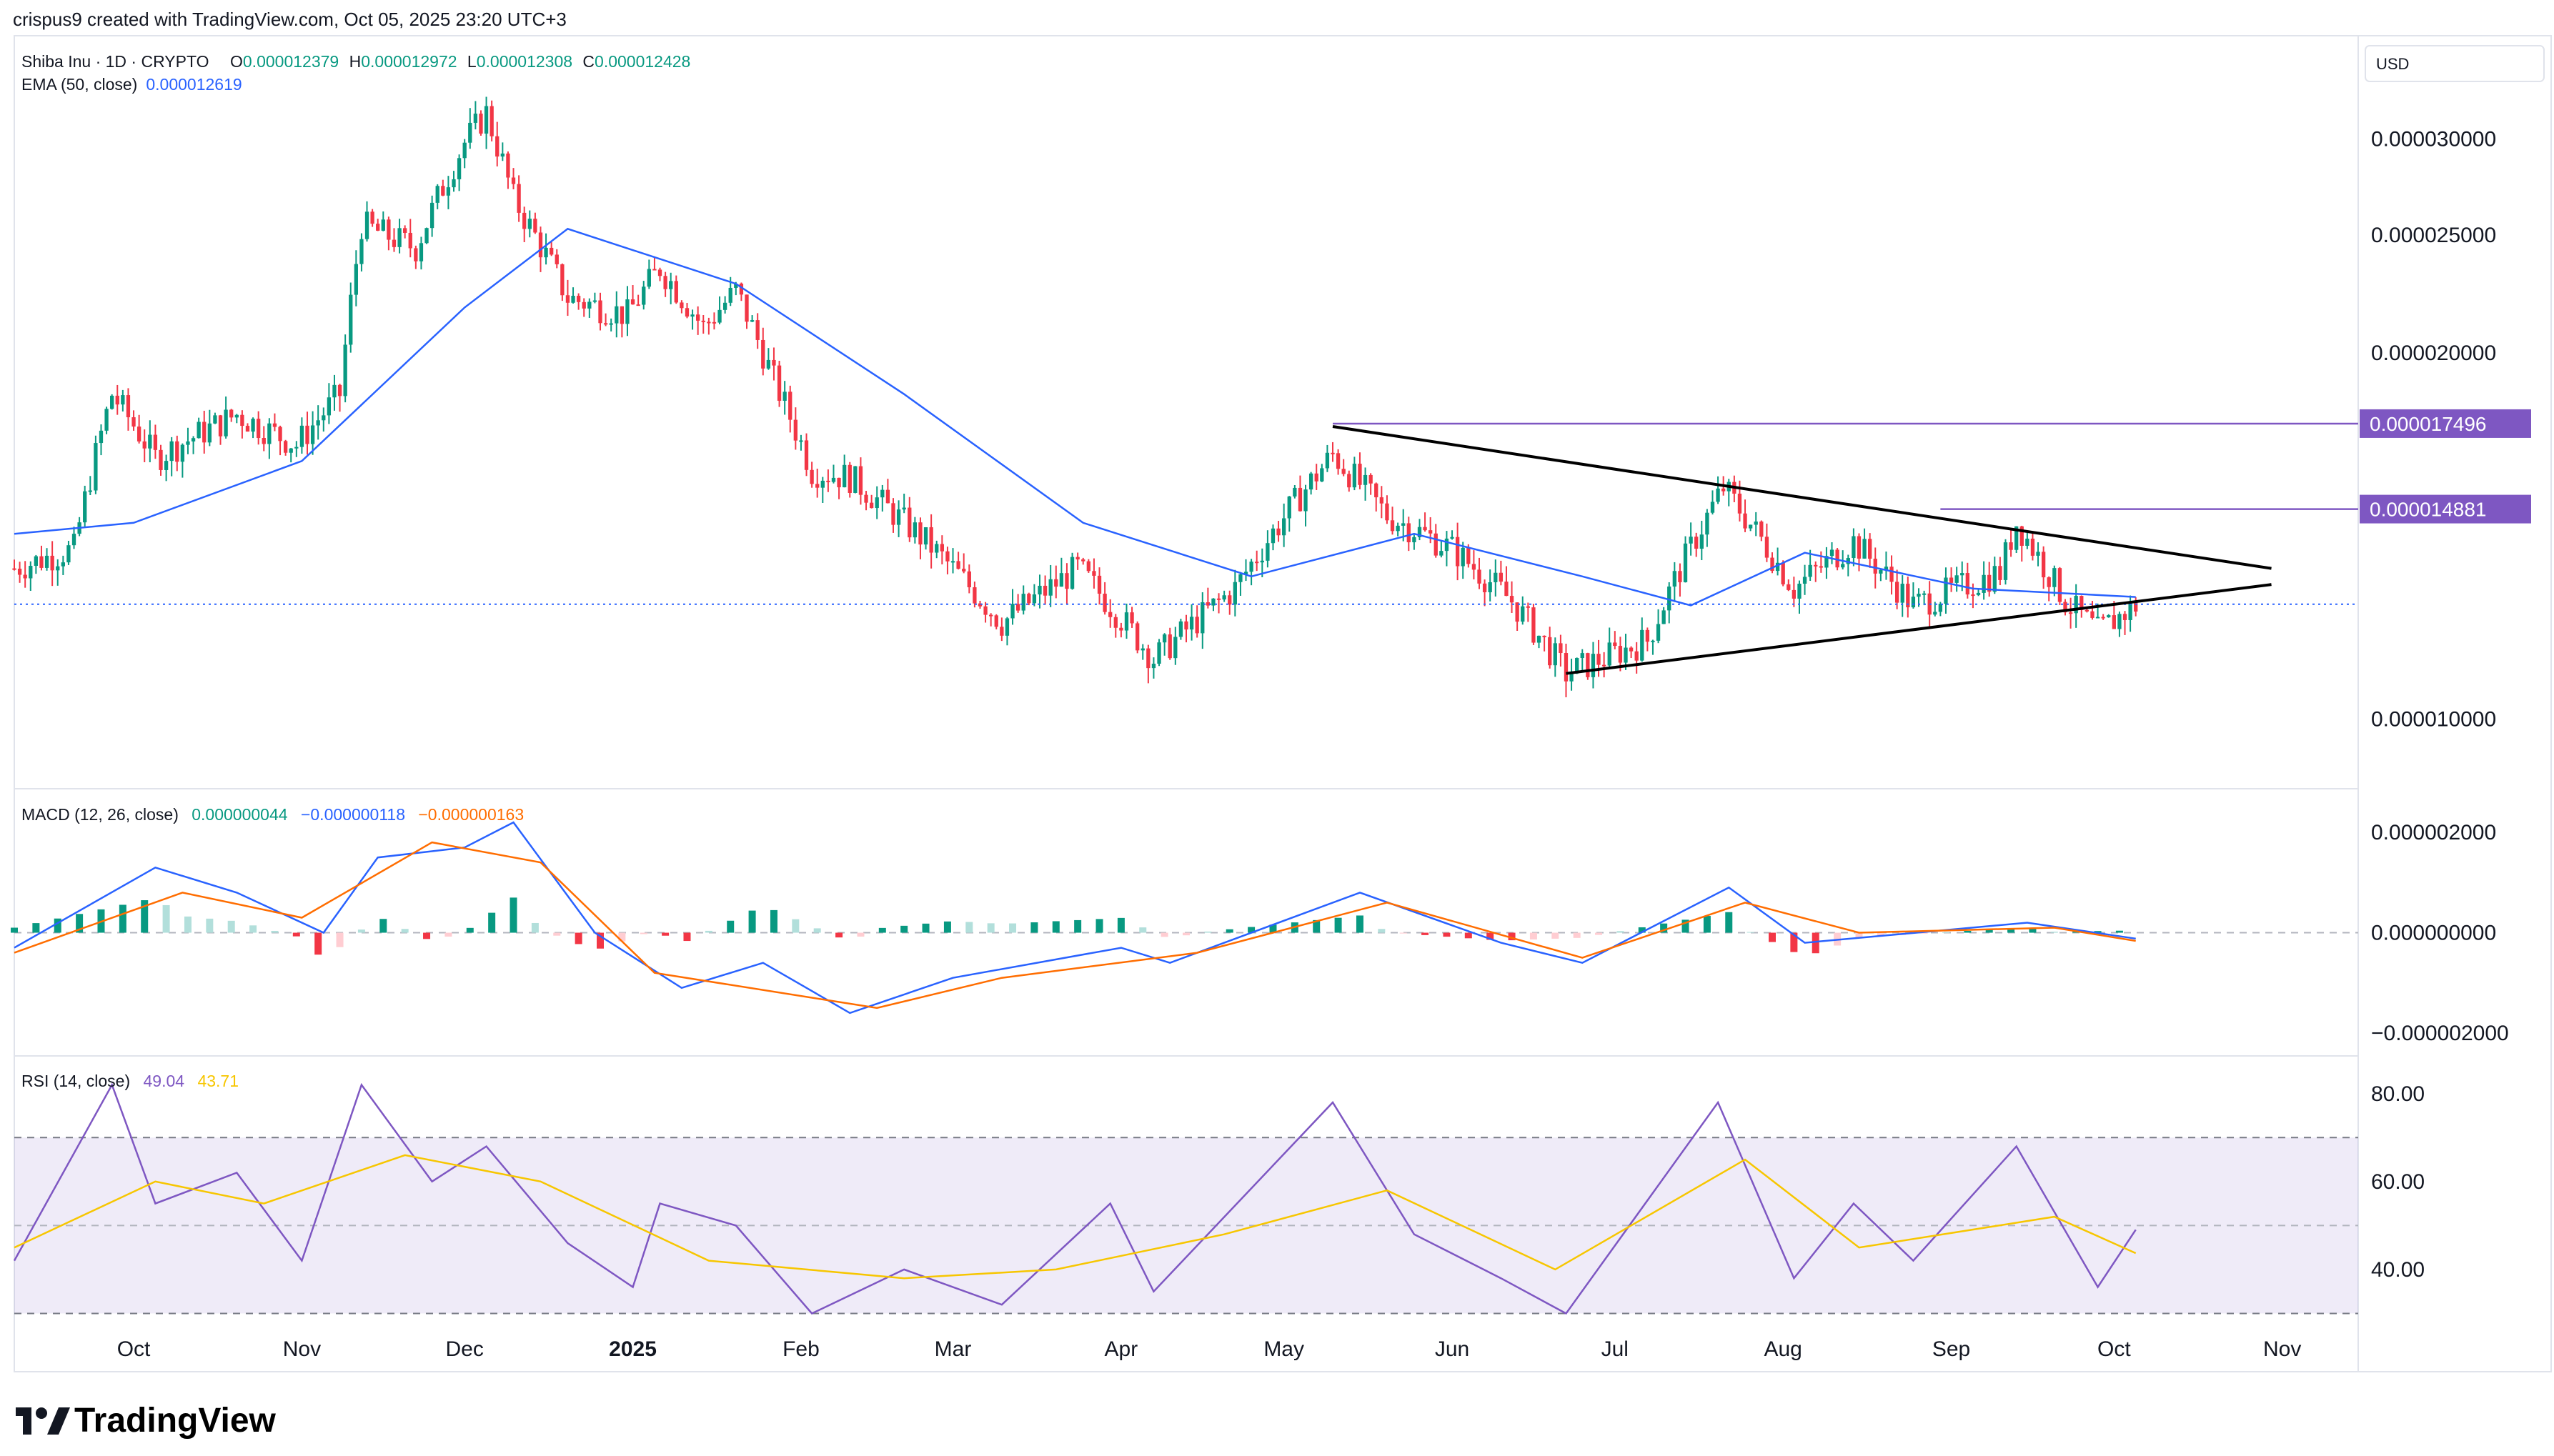 Image resolution: width=2554 pixels, height=1456 pixels. What do you see at coordinates (1919, 629) in the screenshot?
I see `trendline-lower` at bounding box center [1919, 629].